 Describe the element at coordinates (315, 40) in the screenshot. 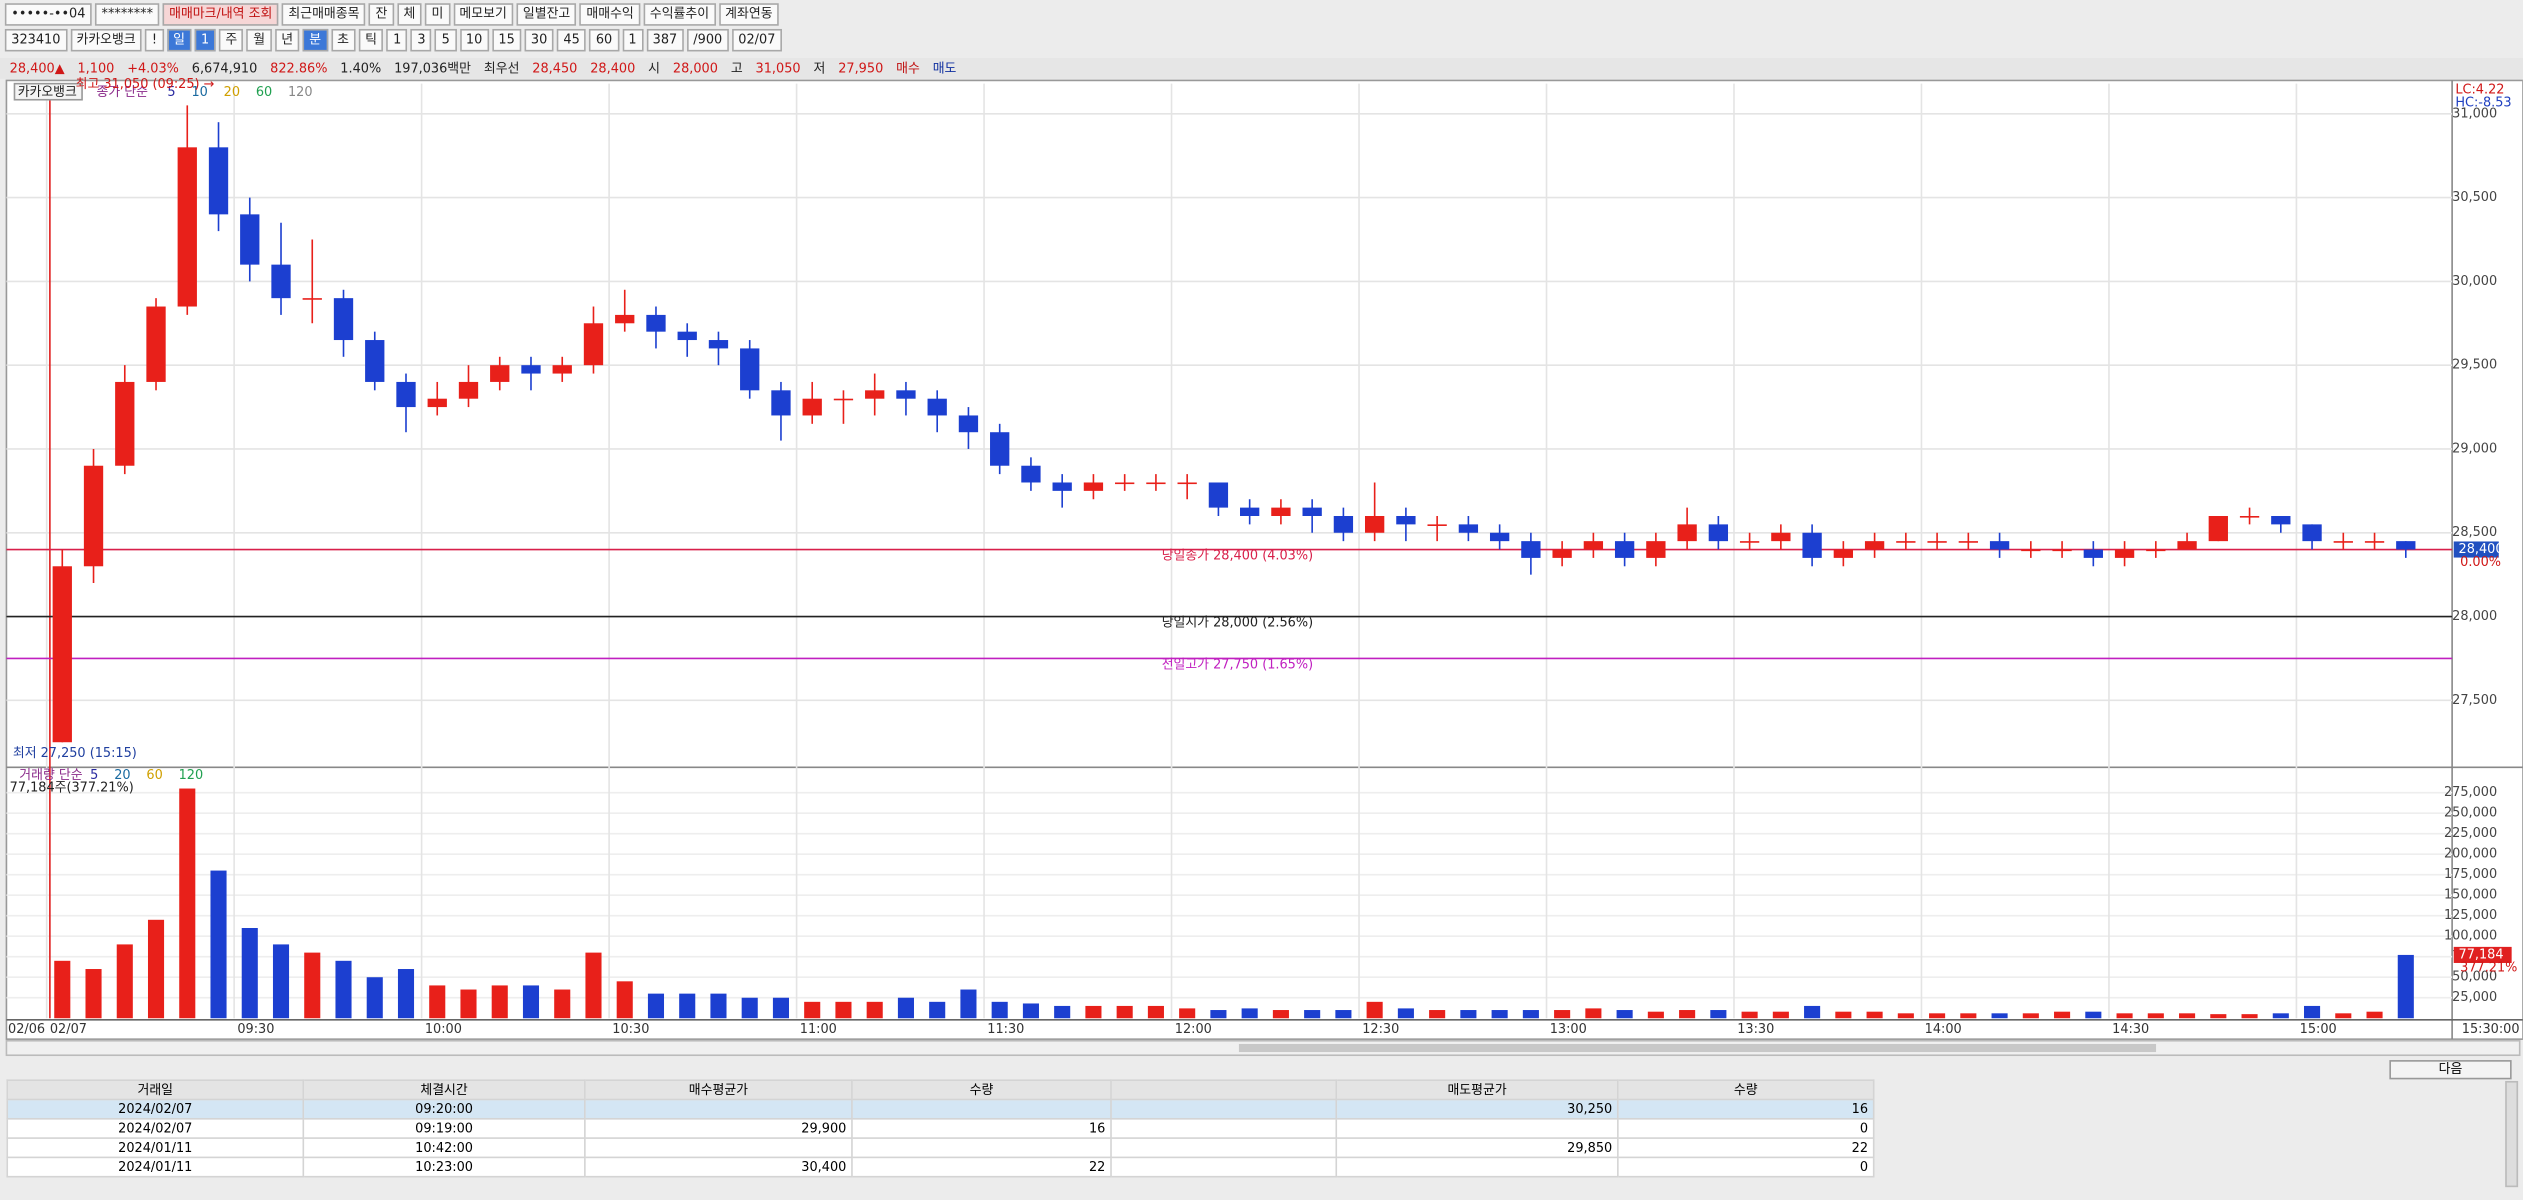

I see `toolbar-item: 분` at that location.